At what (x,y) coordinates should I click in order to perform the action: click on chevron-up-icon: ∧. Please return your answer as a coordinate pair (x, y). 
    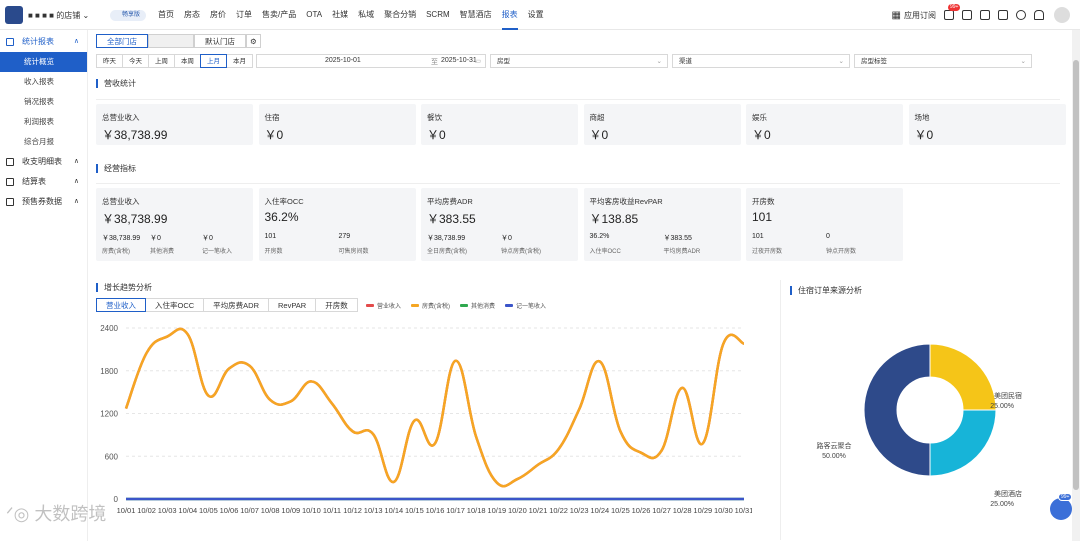
    Looking at the image, I should click on (76, 41).